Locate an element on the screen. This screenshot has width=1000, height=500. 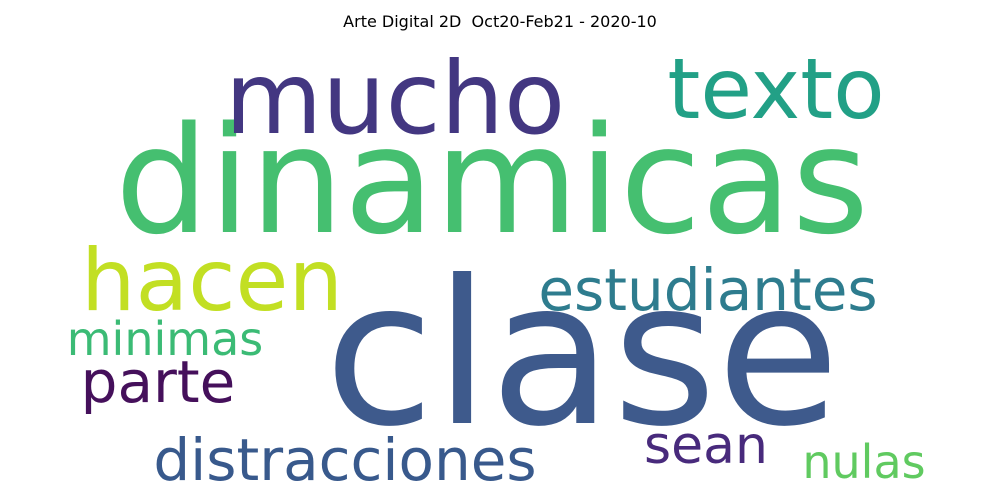
word-mucho: mucho is located at coordinates (395, 98).